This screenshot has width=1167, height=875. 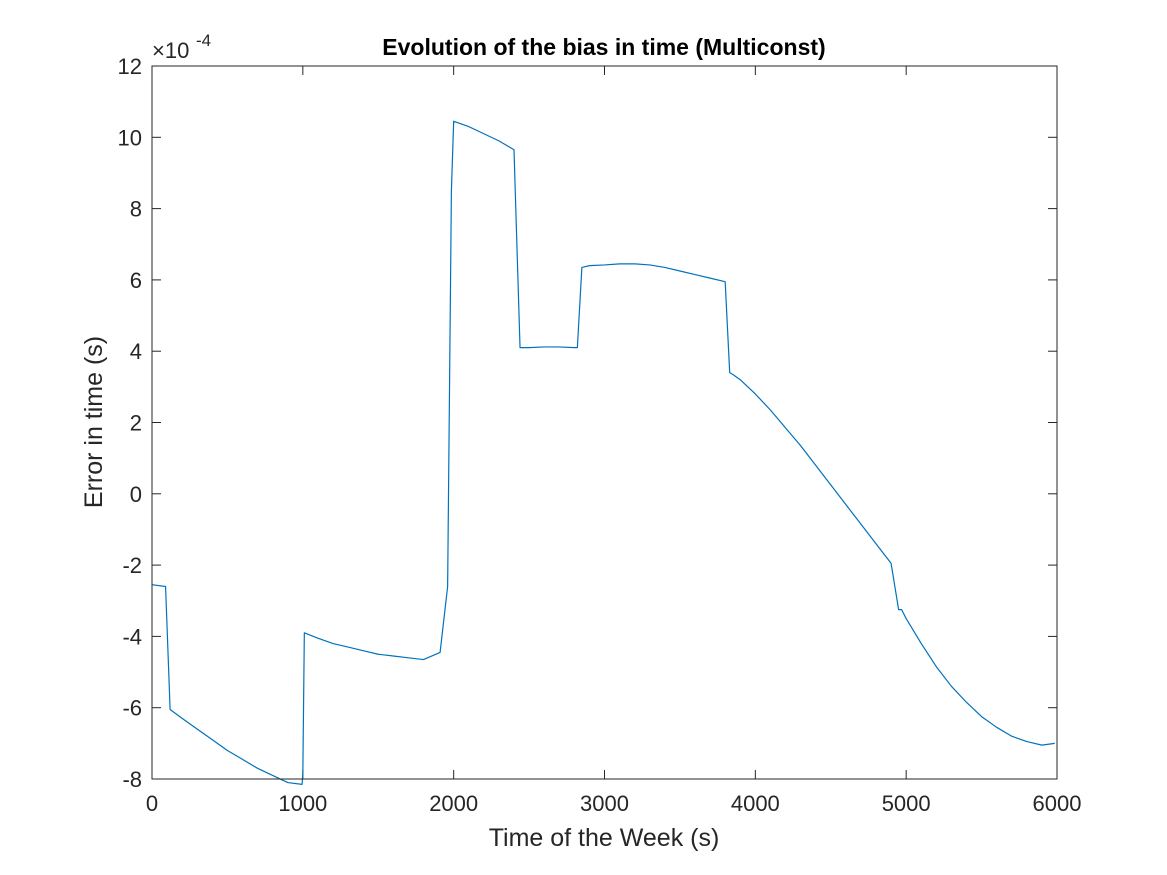 What do you see at coordinates (203, 40) in the screenshot?
I see `y-exponent-value: -4` at bounding box center [203, 40].